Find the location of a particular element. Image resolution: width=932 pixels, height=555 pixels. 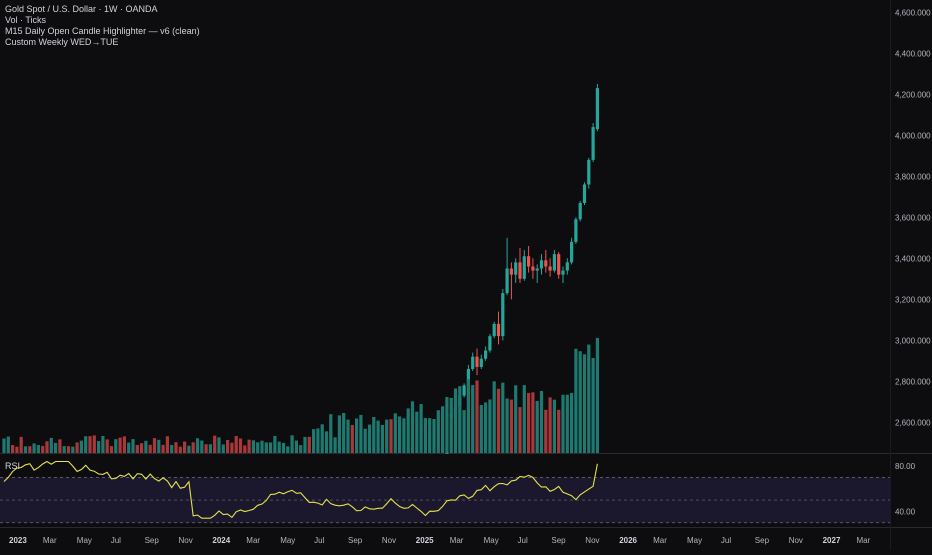

price-tick-label: 4,000.000 is located at coordinates (913, 135).